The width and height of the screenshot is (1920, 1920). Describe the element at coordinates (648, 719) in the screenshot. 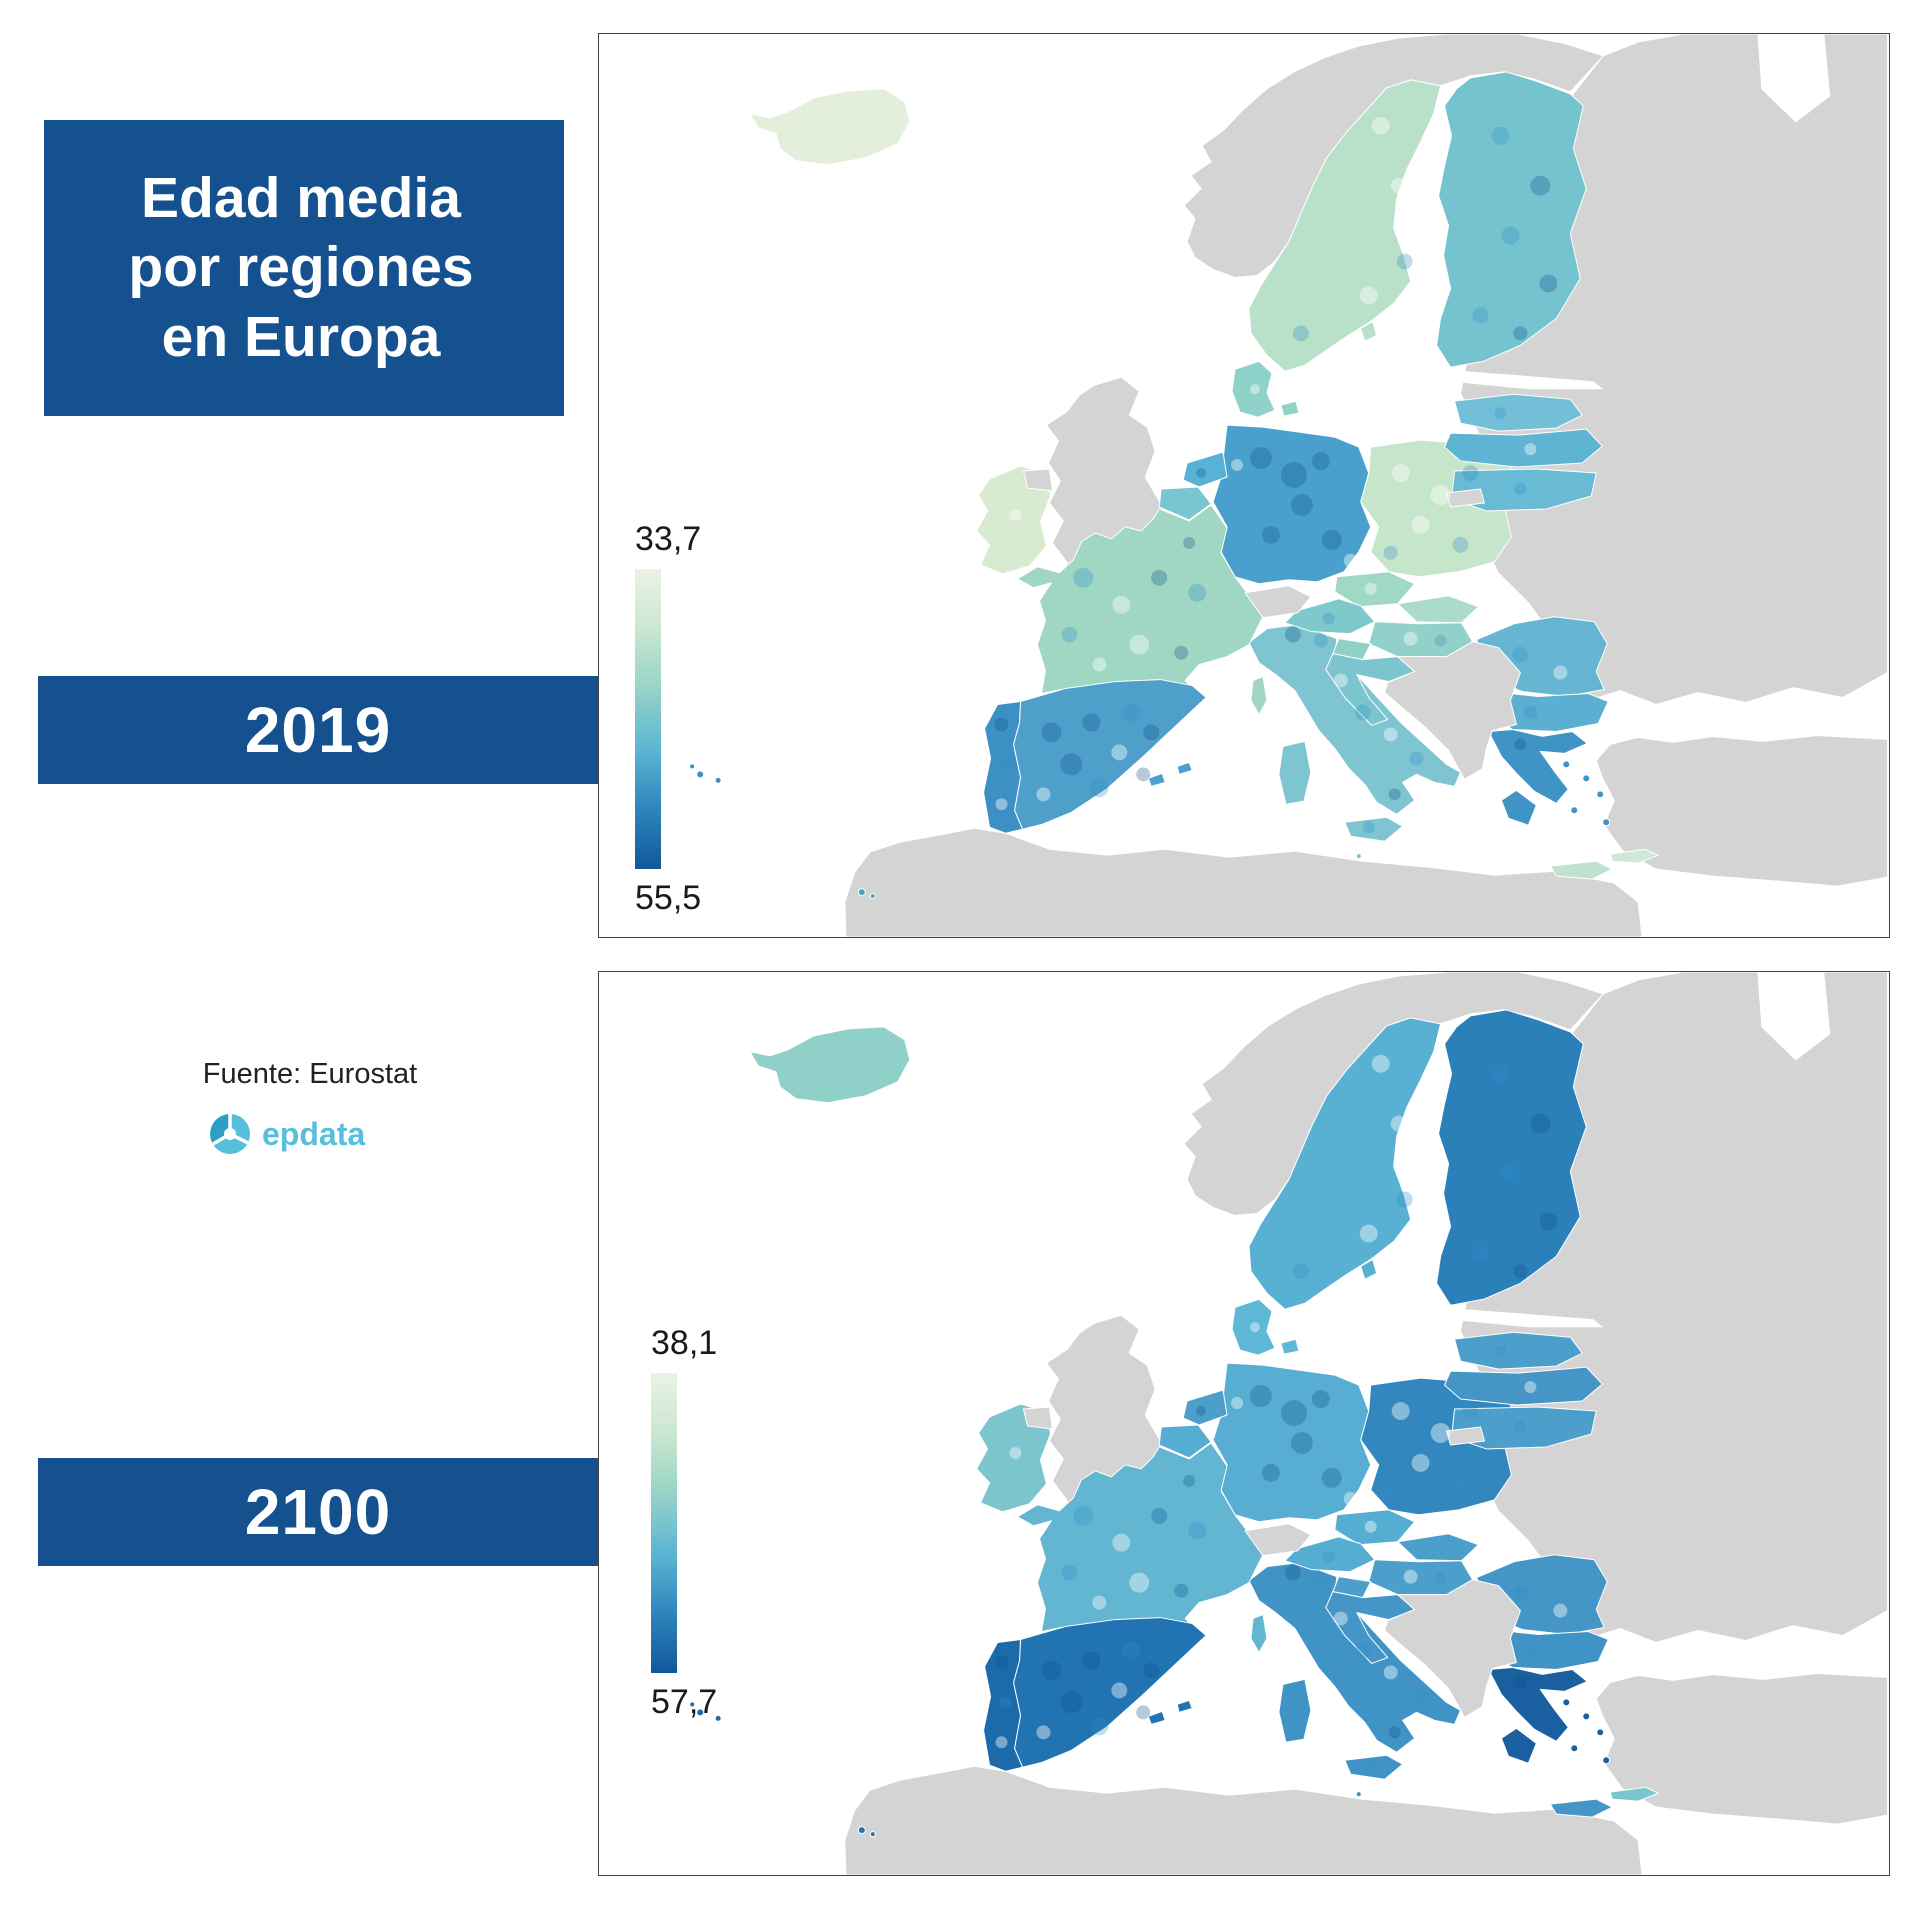

I see `legend-2019-gradient-bar` at that location.